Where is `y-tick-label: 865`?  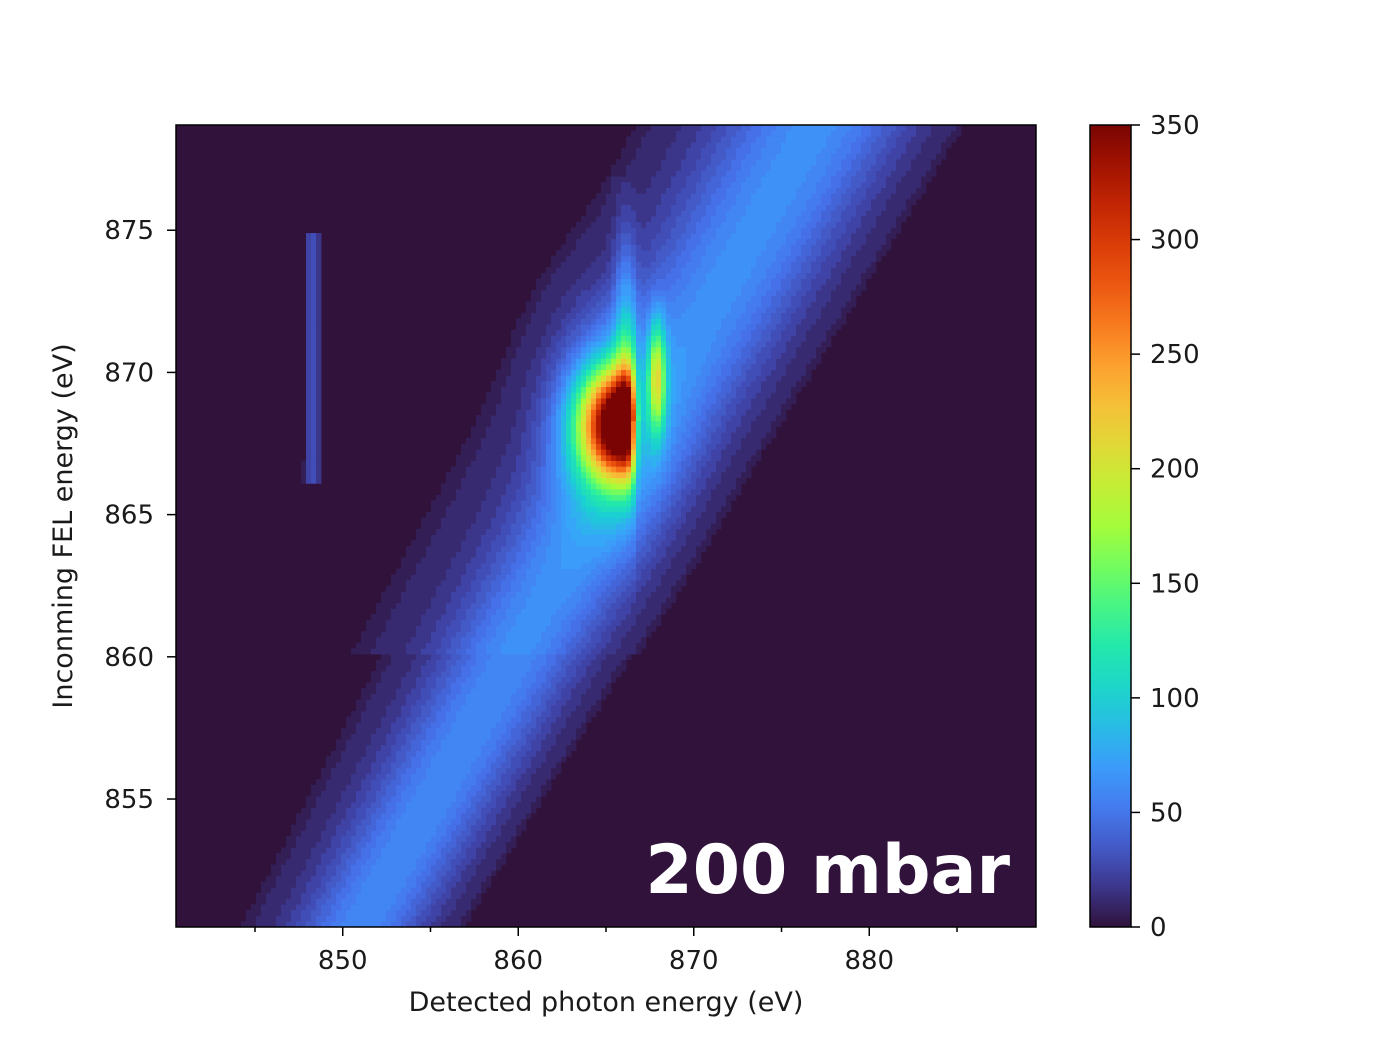
y-tick-label: 865 is located at coordinates (129, 516).